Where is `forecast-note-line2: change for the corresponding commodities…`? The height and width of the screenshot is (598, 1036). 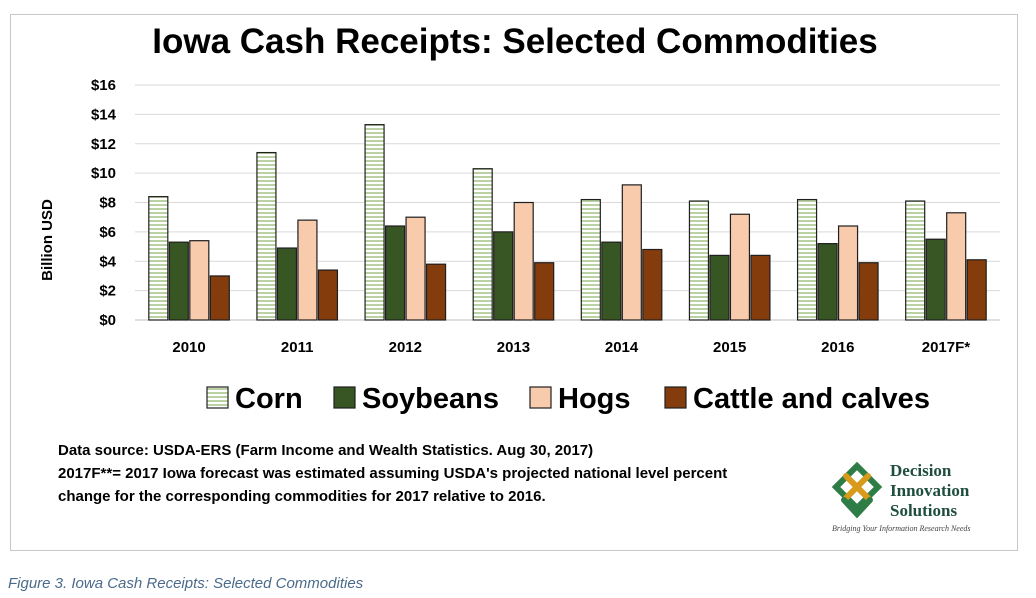 forecast-note-line2: change for the corresponding commodities… is located at coordinates (302, 496).